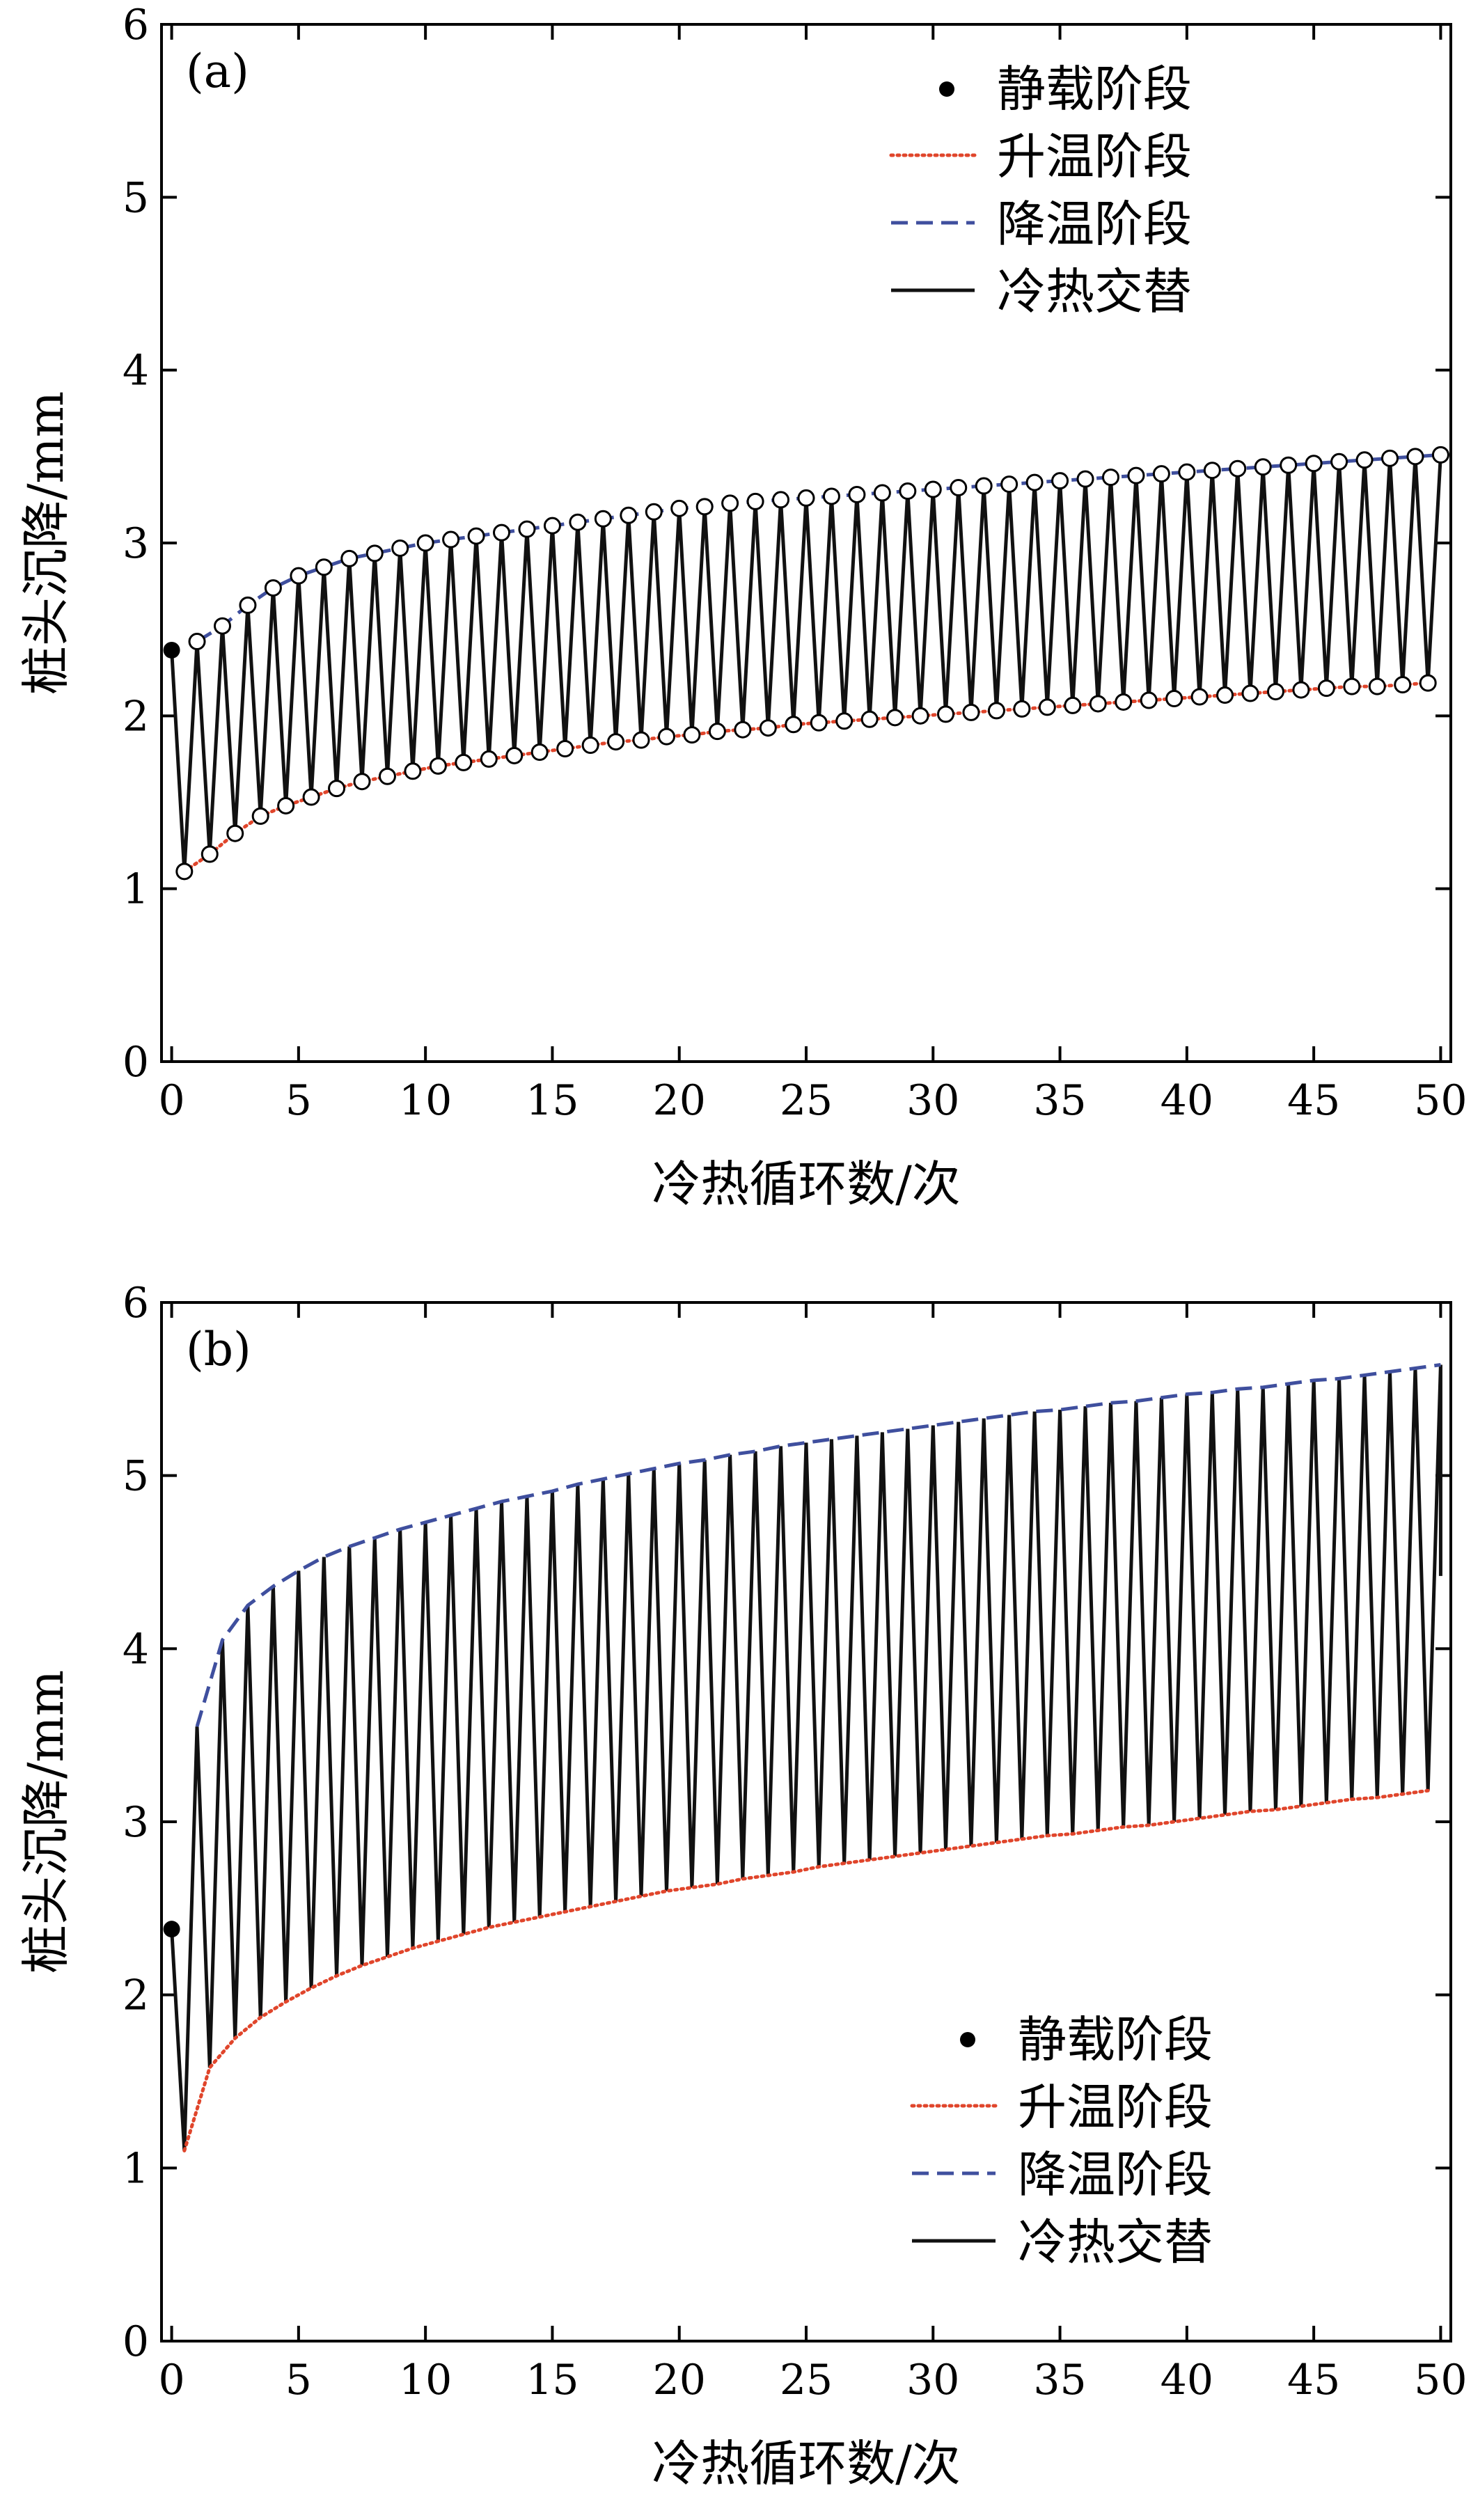  I want to click on legend-label-b: 升温阶段, so click(1115, 2107).